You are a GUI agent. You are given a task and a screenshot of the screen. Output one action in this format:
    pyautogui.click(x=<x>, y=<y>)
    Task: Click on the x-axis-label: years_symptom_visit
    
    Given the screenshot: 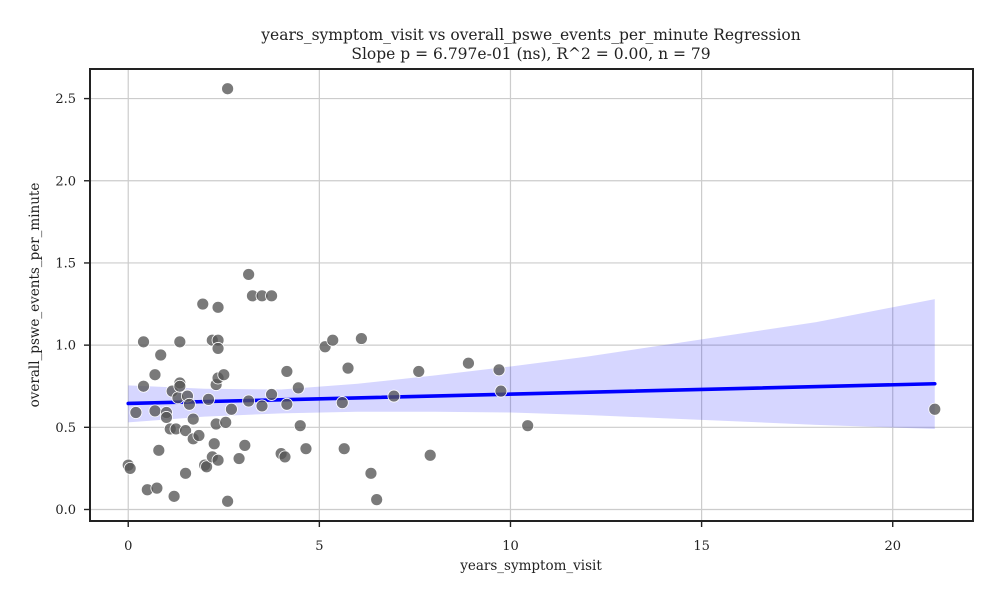 What is the action you would take?
    pyautogui.click(x=530, y=566)
    